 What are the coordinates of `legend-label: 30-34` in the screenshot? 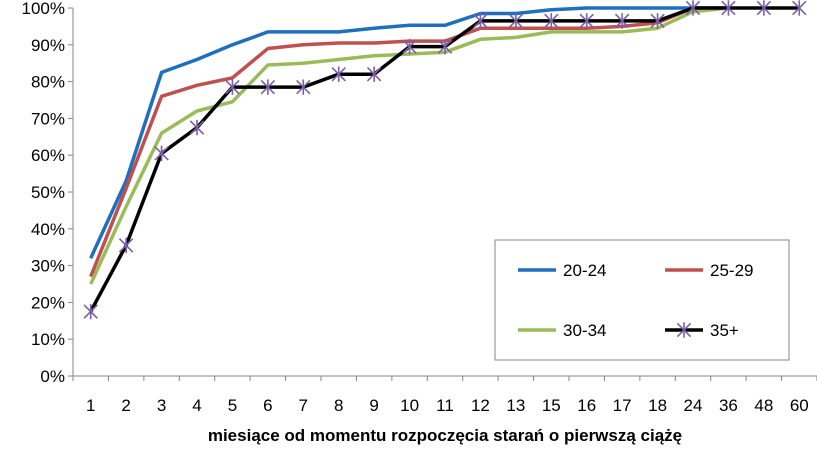 It's located at (584, 330).